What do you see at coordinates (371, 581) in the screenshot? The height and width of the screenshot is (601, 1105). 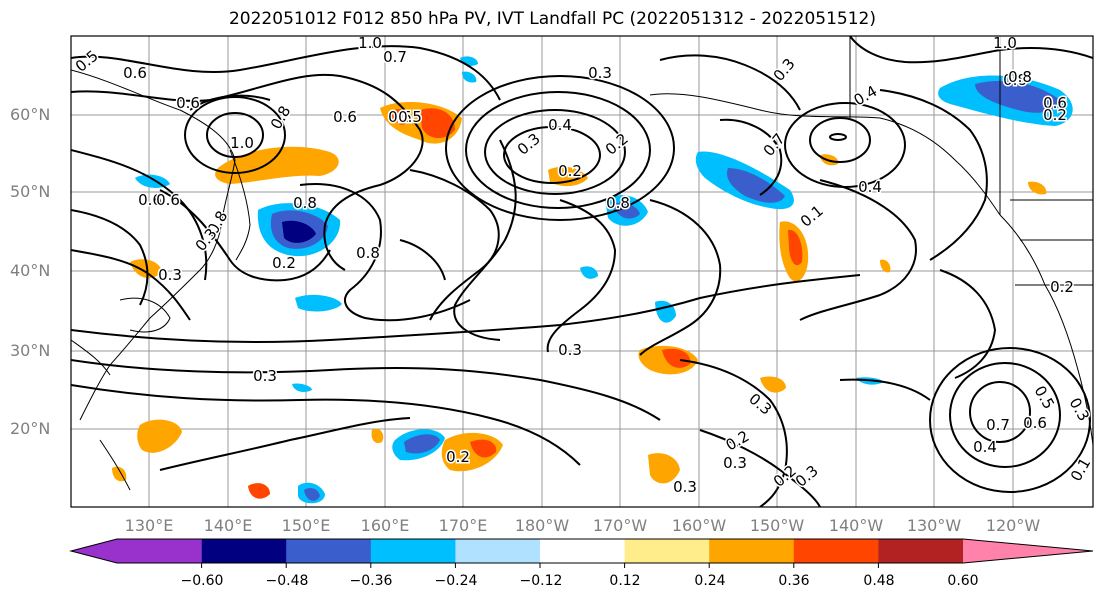 I see `colorbar-tick-label: −0.36` at bounding box center [371, 581].